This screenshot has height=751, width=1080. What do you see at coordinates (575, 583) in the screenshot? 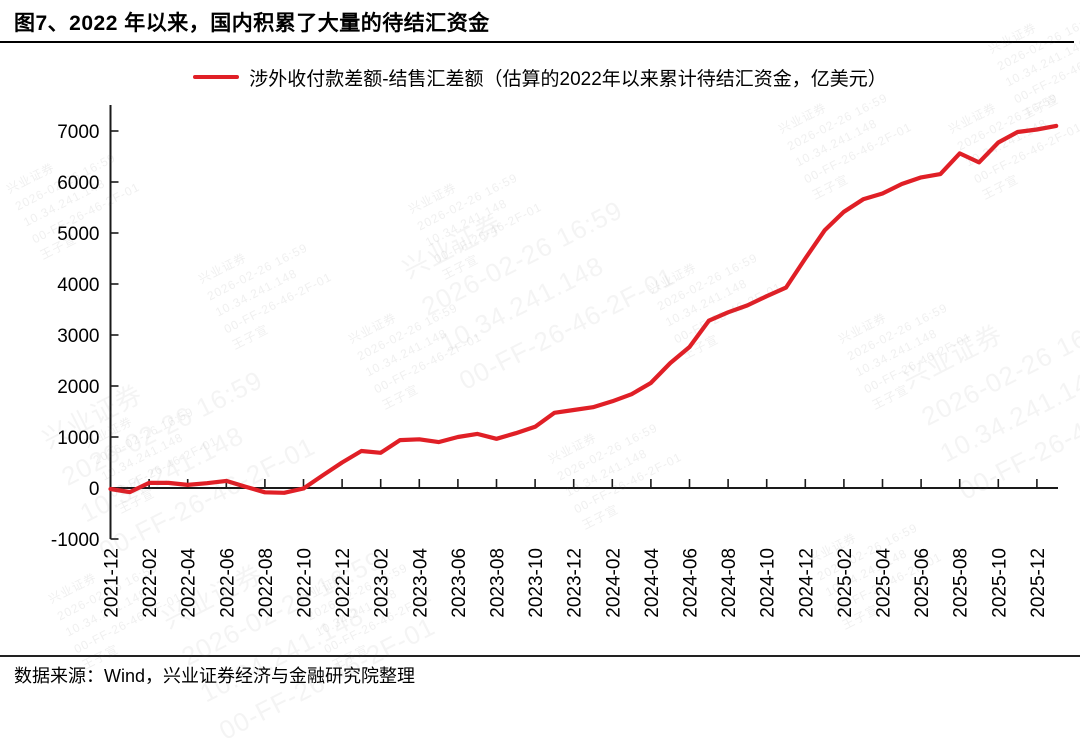
I see `x-tick-label: 2023-12` at bounding box center [575, 583].